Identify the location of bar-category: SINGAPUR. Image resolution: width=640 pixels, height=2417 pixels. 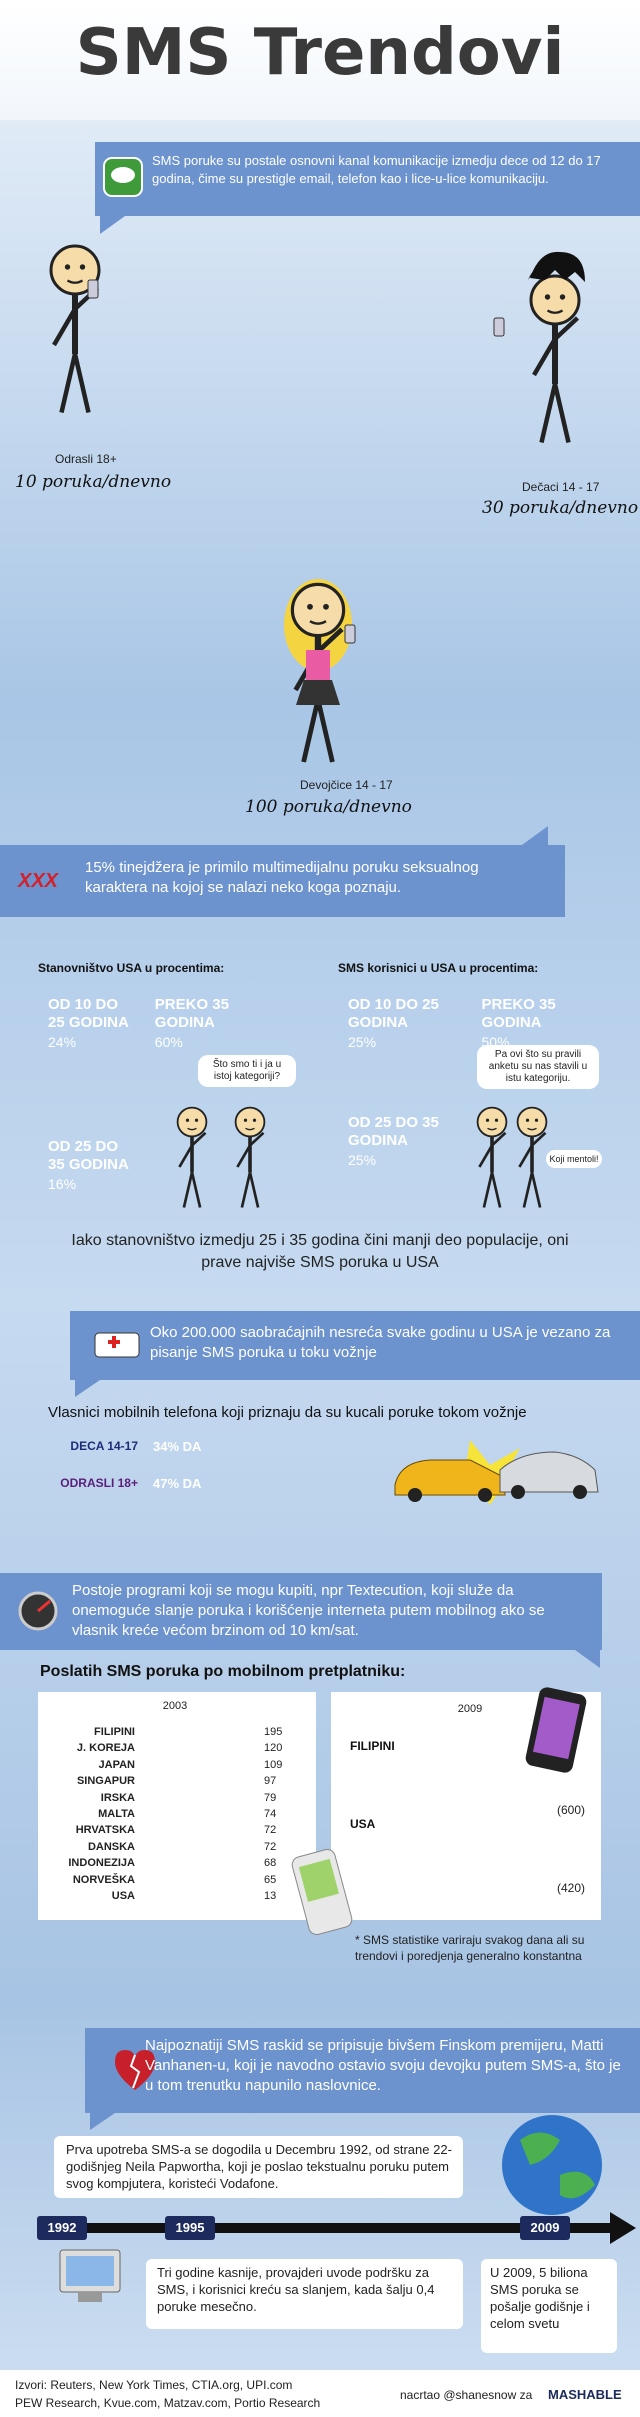
(105, 1781).